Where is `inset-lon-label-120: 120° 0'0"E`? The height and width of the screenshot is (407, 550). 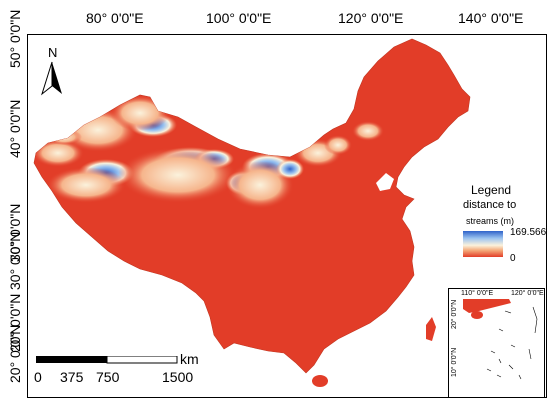
inset-lon-label-120: 120° 0'0"E is located at coordinates (527, 293).